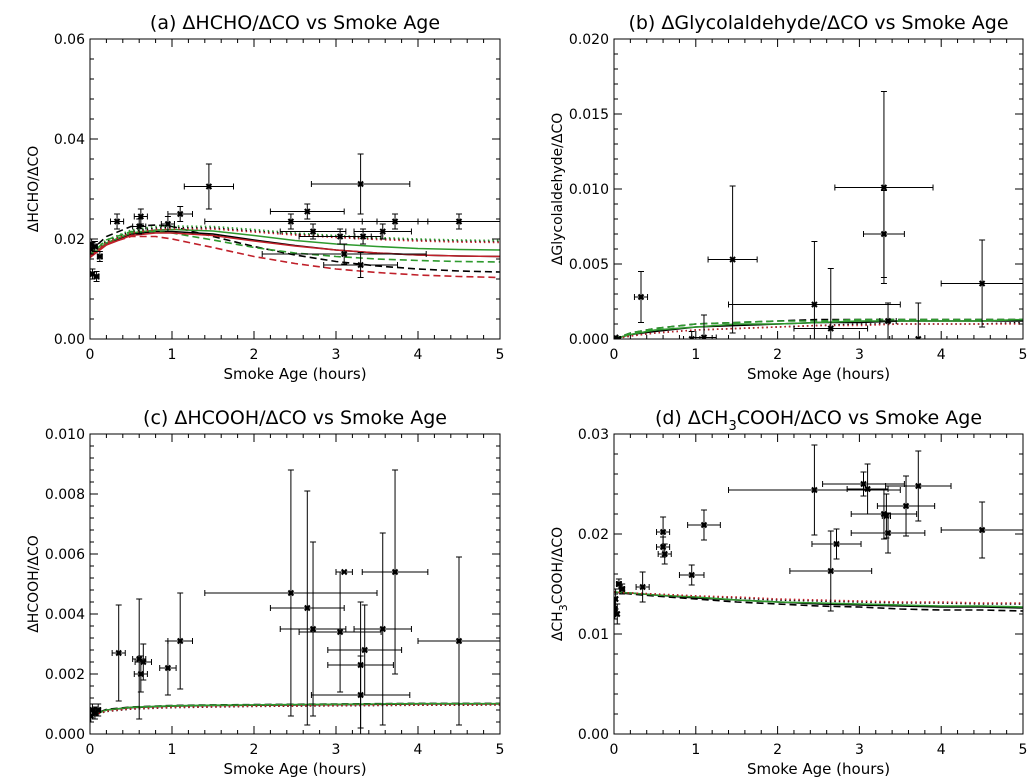  What do you see at coordinates (295, 23) in the screenshot?
I see `chart-title: (a) ΔHCHO/ΔCO vs Smoke Age` at bounding box center [295, 23].